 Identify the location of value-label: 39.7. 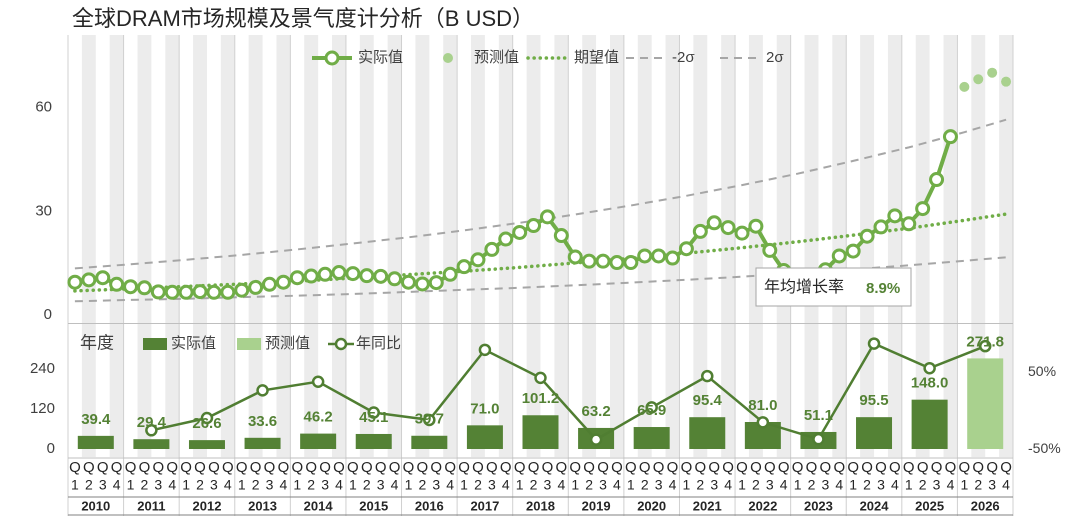
(429, 419).